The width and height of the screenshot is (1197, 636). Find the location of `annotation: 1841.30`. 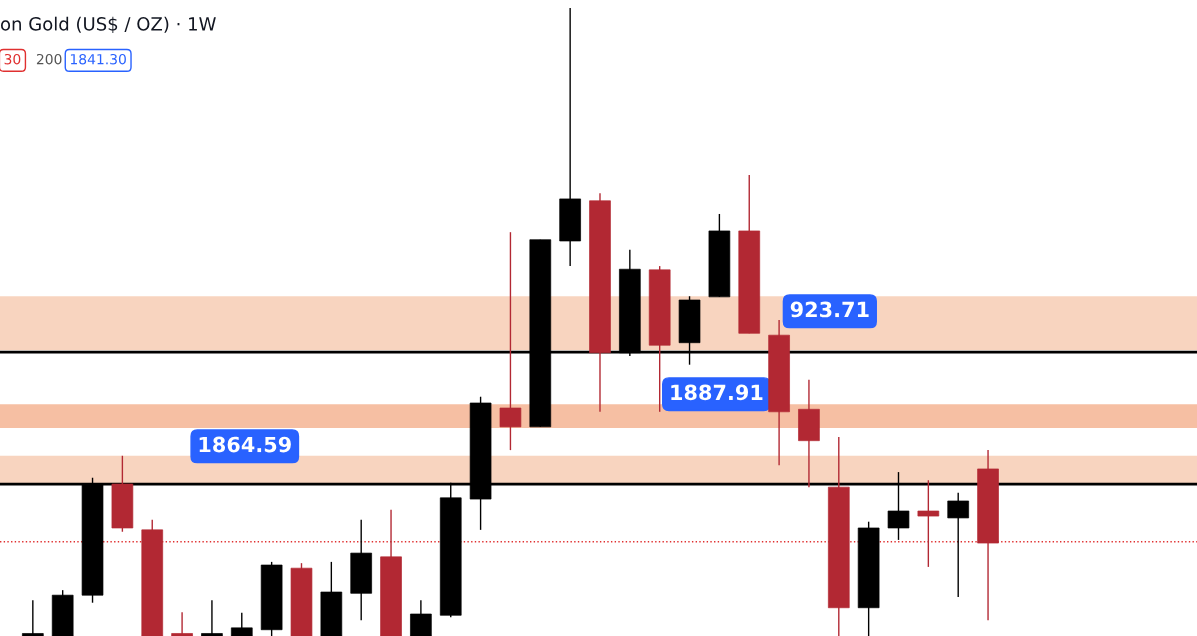

annotation: 1841.30 is located at coordinates (98, 59).